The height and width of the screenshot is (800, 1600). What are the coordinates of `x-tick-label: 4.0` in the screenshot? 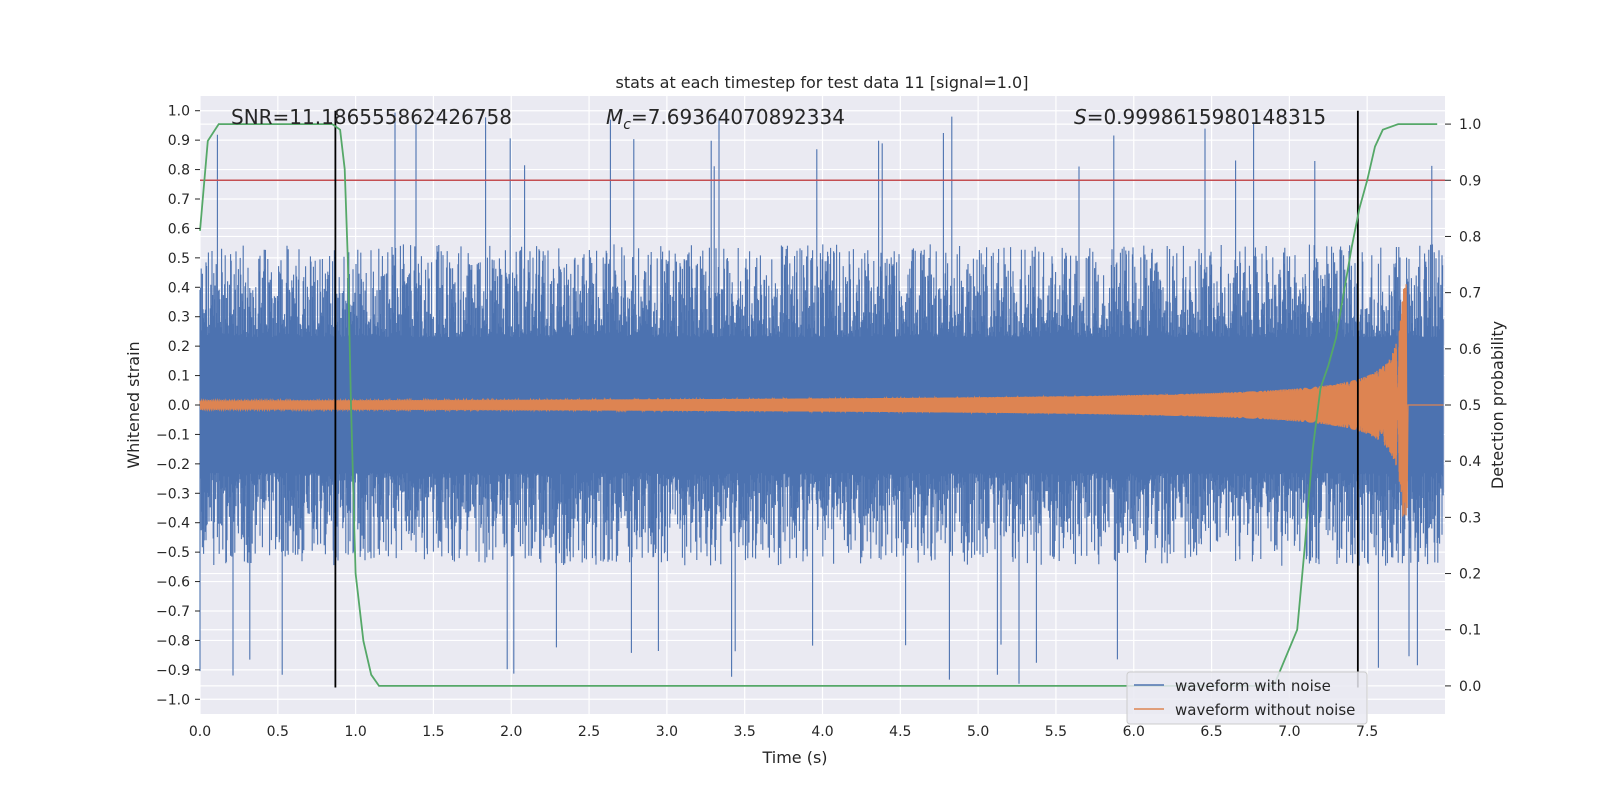 It's located at (822, 732).